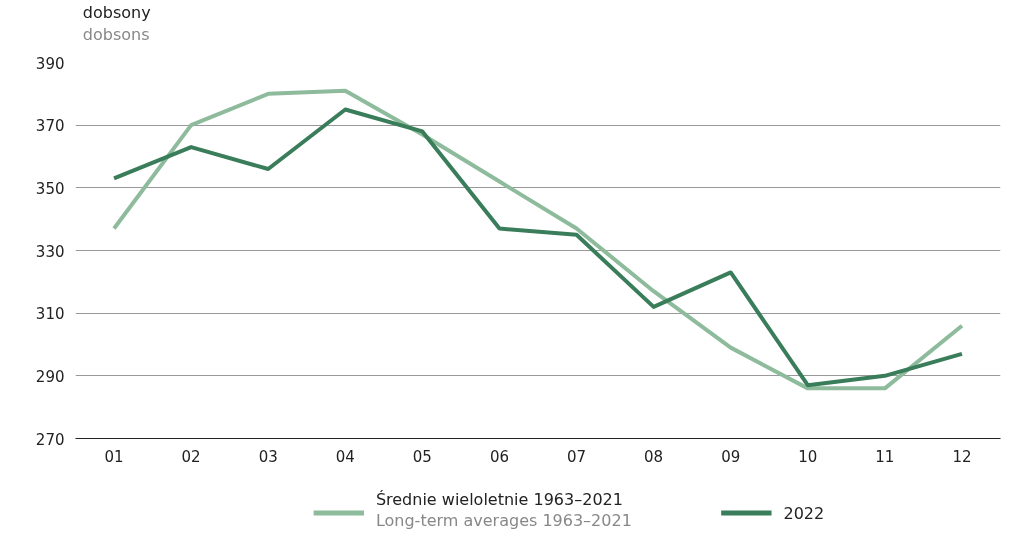  I want to click on x-tick-label: 10, so click(808, 456).